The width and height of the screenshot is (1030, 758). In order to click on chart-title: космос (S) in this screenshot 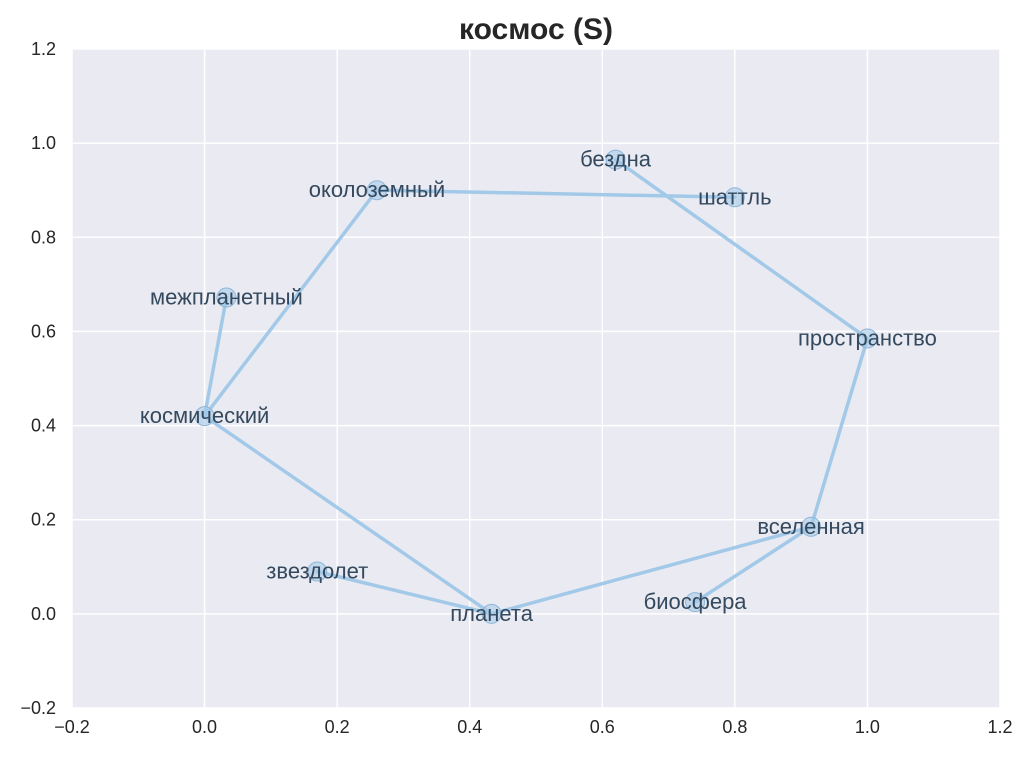, I will do `click(536, 29)`.